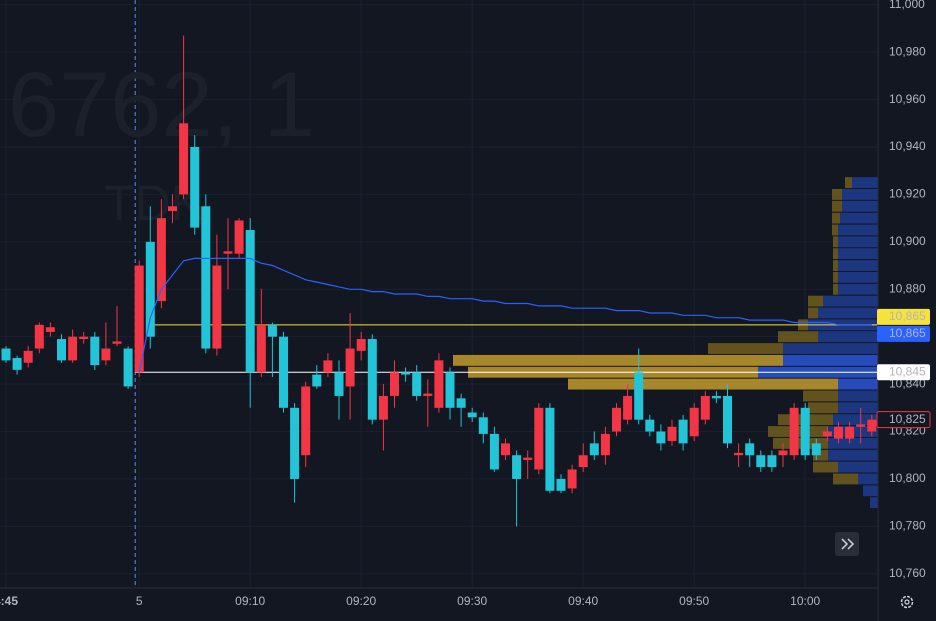  I want to click on y-tick-label: 10,920, so click(907, 194).